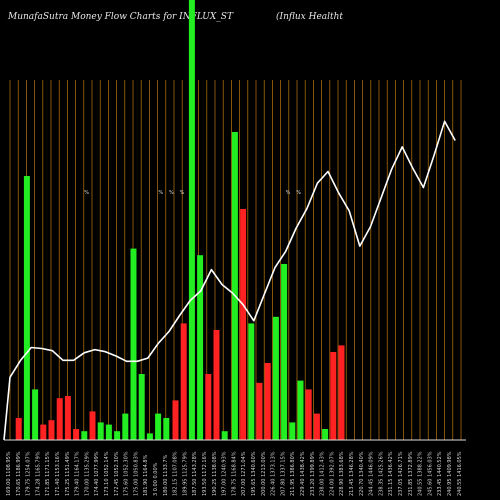 Image resolution: width=500 pixels, height=500 pixels. Describe the element at coordinates (391, 473) in the screenshot. I see `x-tick-label: 231.15 1436.42%` at that location.